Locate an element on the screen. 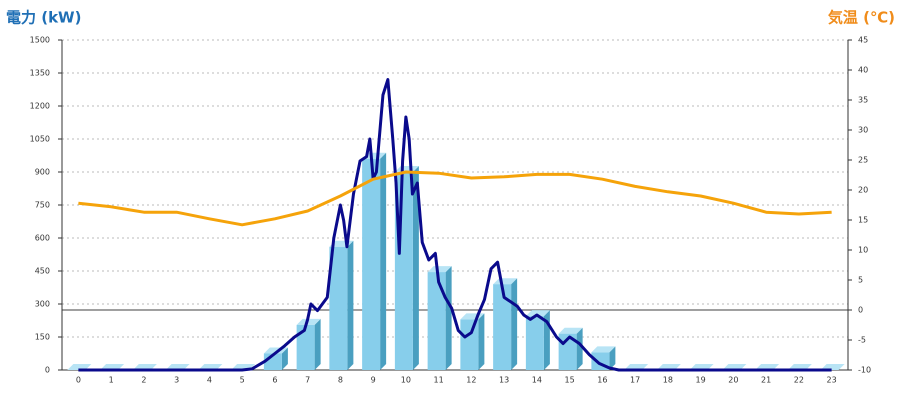 This screenshot has height=400, width=900. y-tick-label: 0 is located at coordinates (47, 370).